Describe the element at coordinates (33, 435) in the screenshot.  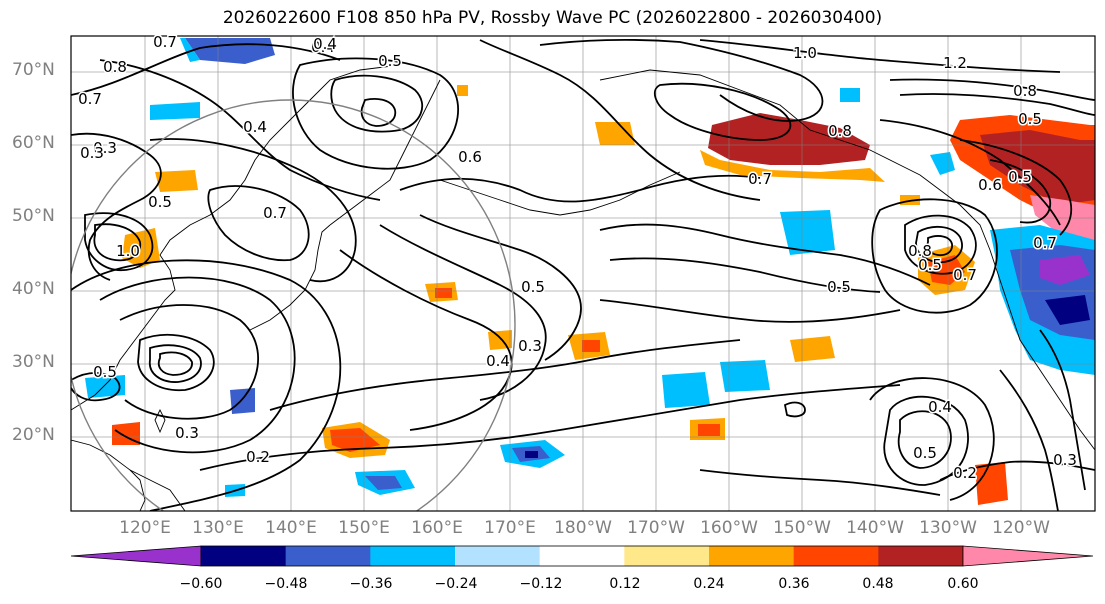
I see `lat-label: 20°N` at that location.